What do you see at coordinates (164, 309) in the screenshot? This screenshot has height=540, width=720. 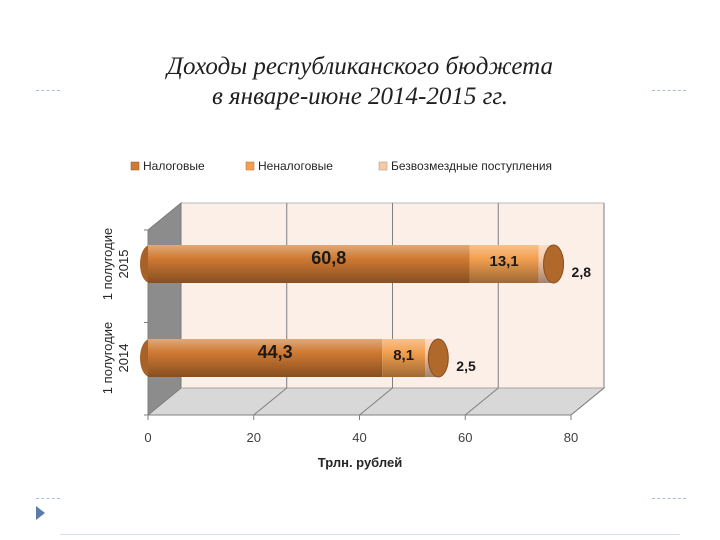 I see `chart-side-wall` at bounding box center [164, 309].